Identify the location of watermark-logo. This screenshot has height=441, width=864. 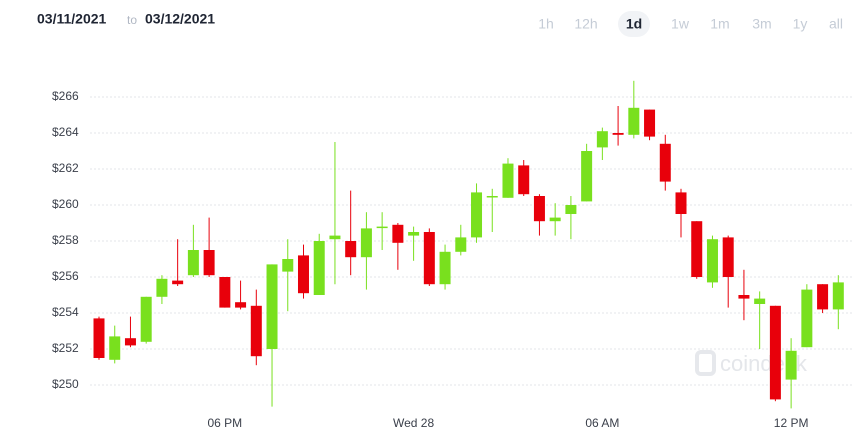
(705, 363).